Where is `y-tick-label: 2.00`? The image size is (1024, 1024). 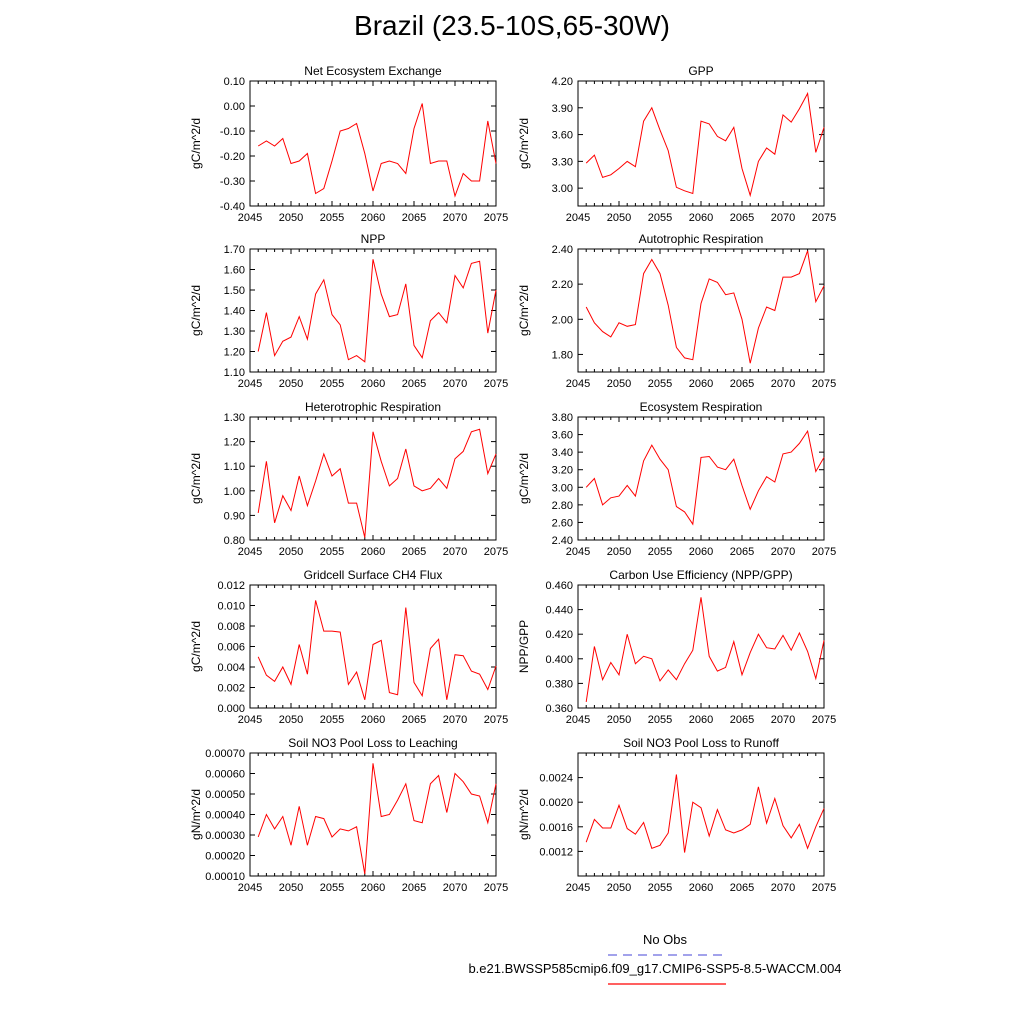 y-tick-label: 2.00 is located at coordinates (562, 320).